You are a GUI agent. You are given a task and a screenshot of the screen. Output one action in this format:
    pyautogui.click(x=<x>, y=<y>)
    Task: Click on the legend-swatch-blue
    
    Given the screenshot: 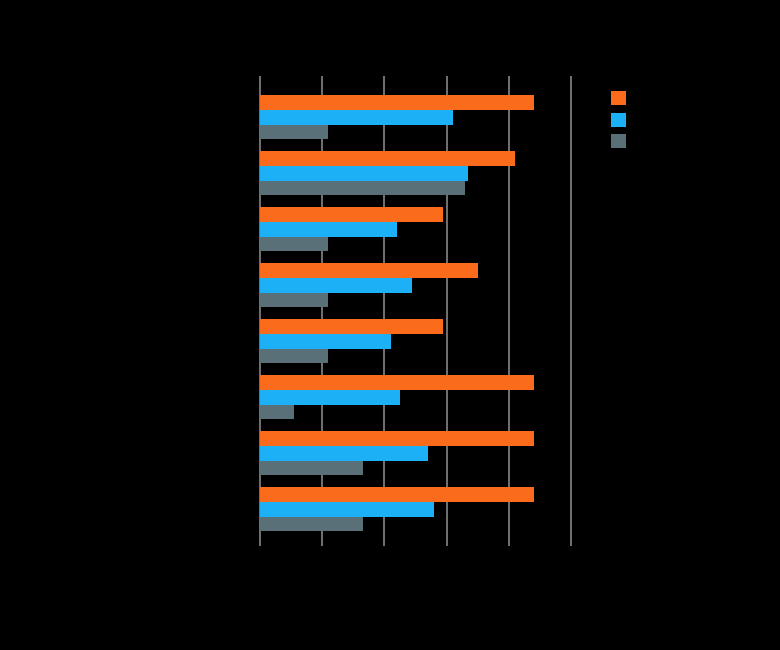 What is the action you would take?
    pyautogui.click(x=618, y=119)
    